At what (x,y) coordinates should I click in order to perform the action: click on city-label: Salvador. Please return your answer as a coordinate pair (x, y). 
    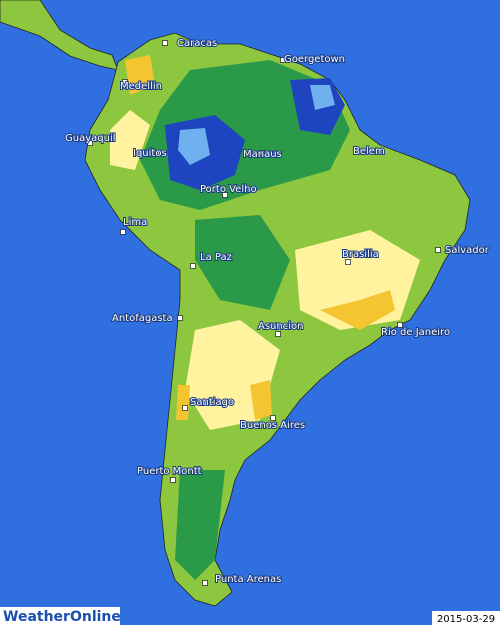
    Looking at the image, I should click on (467, 250).